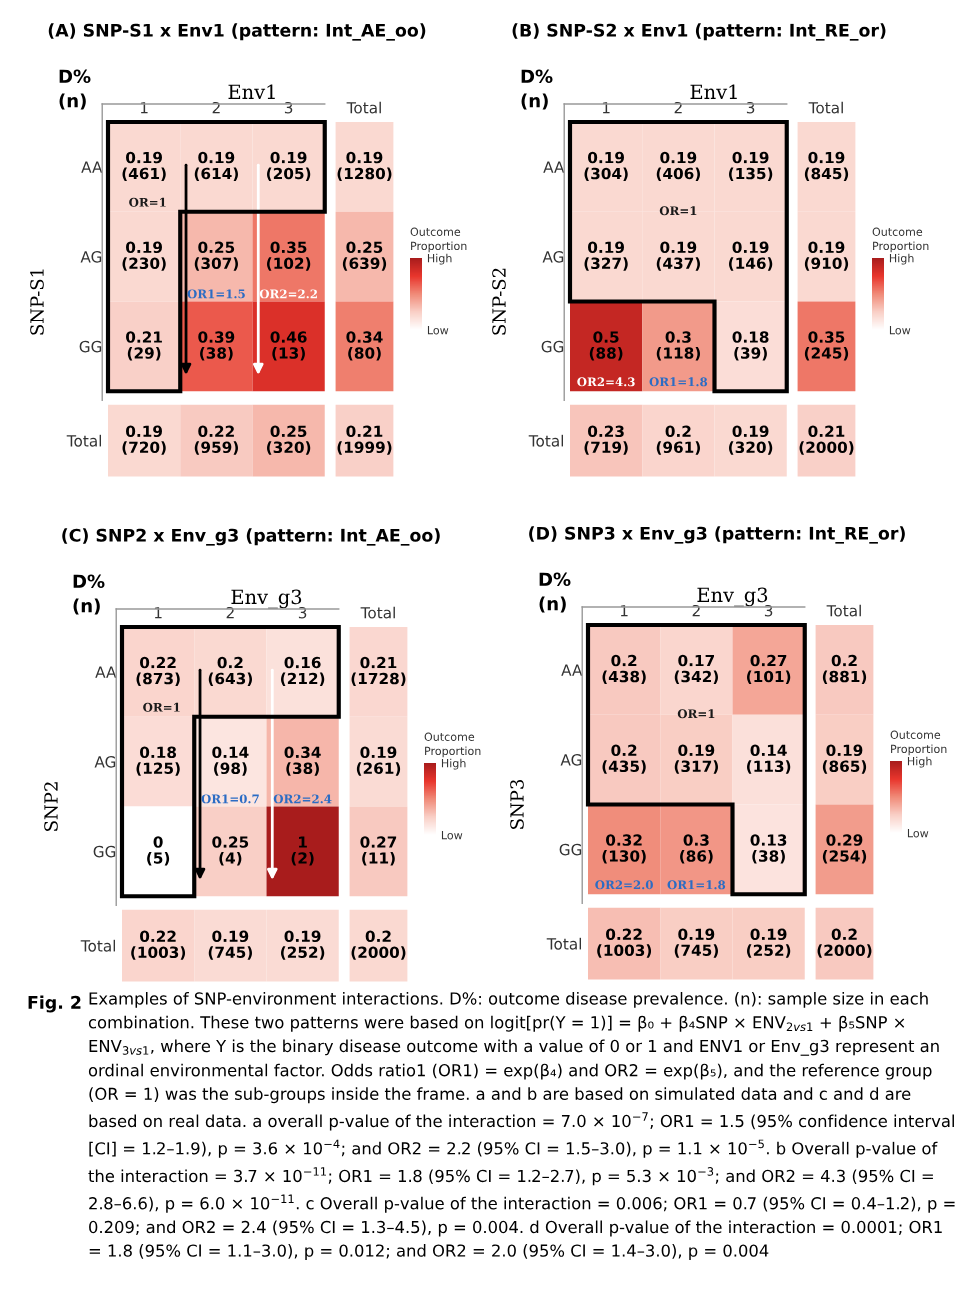 The height and width of the screenshot is (1291, 958). What do you see at coordinates (364, 346) in the screenshot?
I see `data-label: 0.34 (80)` at bounding box center [364, 346].